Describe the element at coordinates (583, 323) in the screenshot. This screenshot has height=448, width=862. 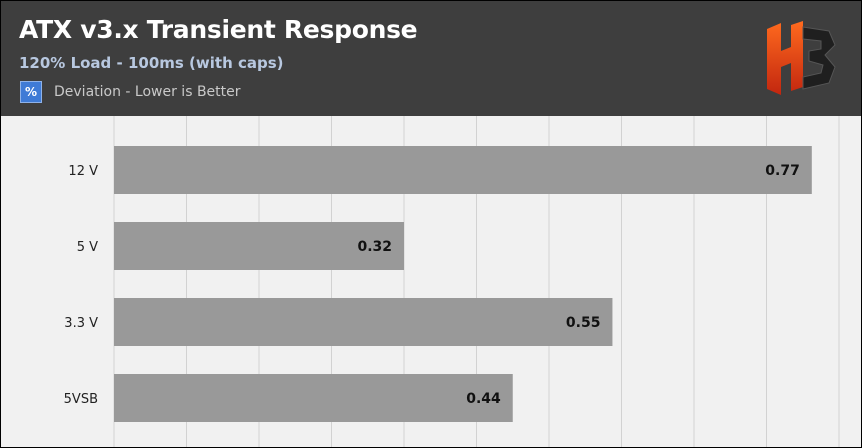
I see `value-label: 0.55` at that location.